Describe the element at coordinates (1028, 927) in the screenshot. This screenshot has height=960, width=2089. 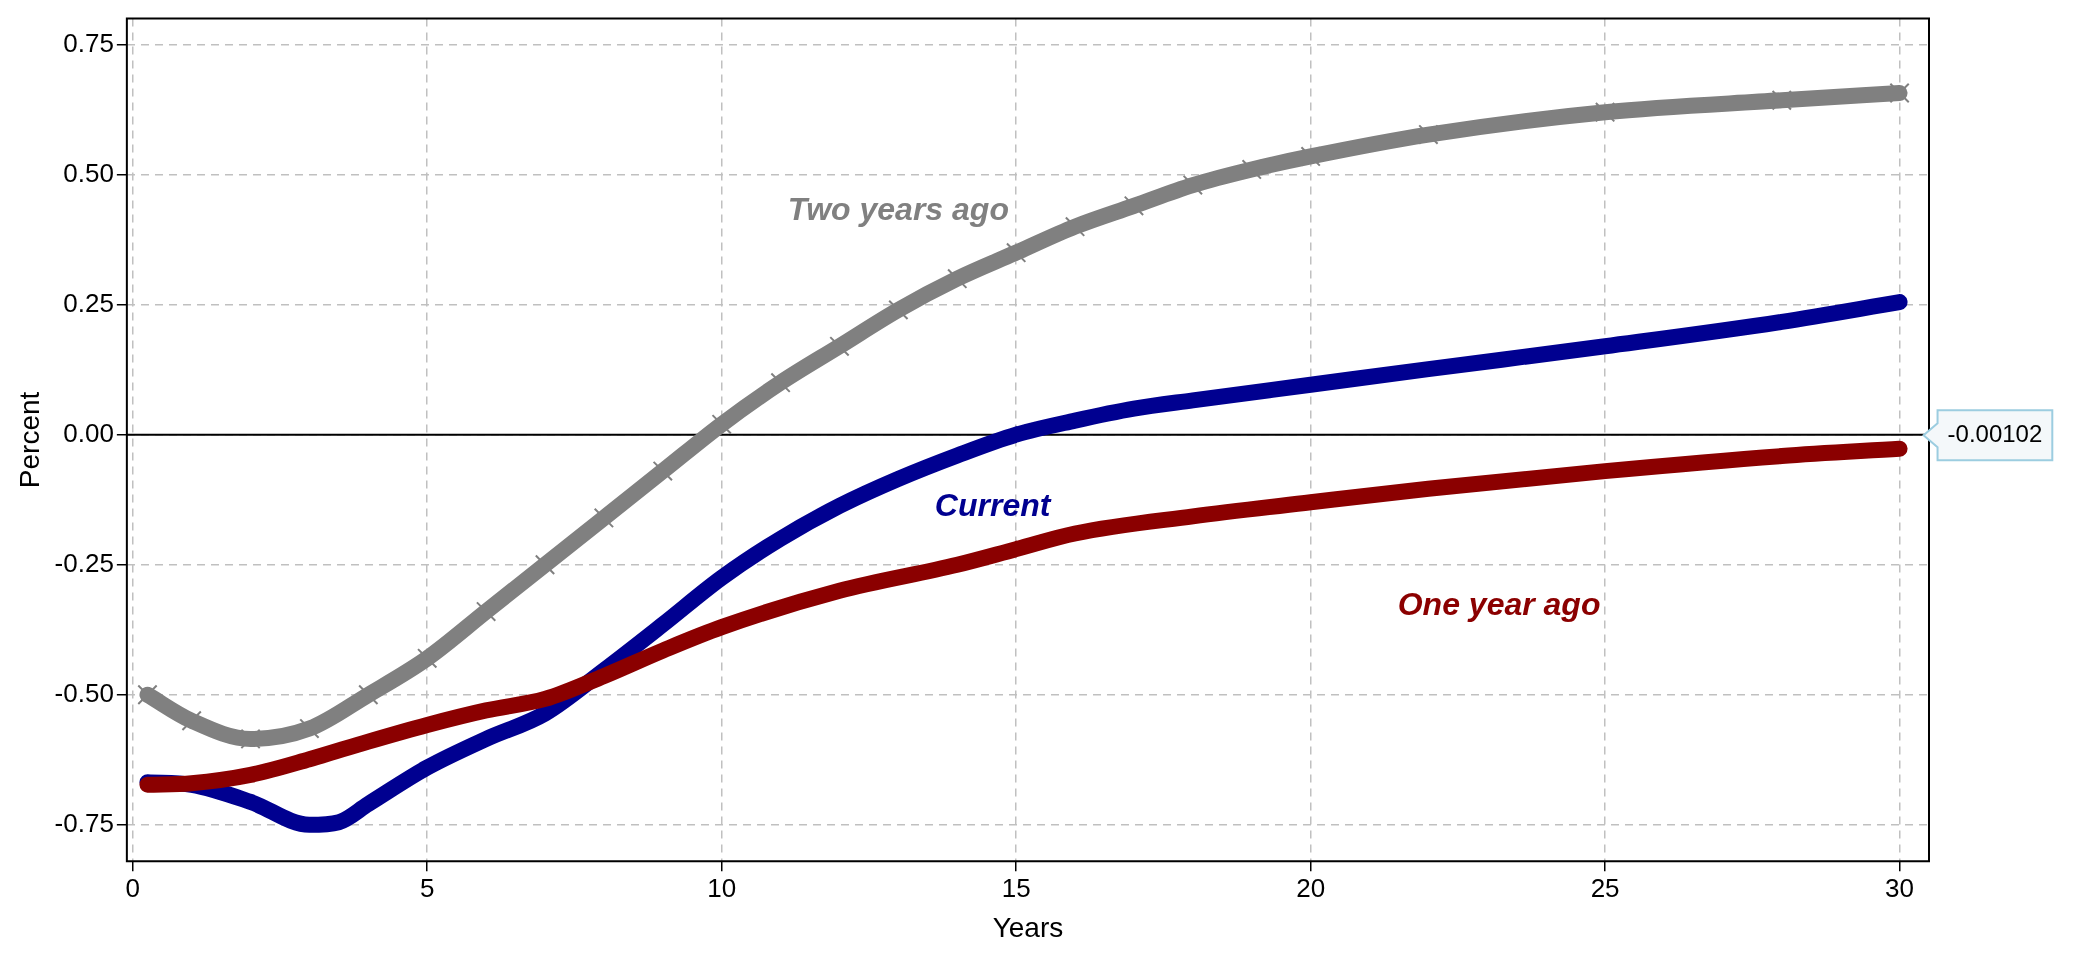
I see `x-axis-title: Years` at that location.